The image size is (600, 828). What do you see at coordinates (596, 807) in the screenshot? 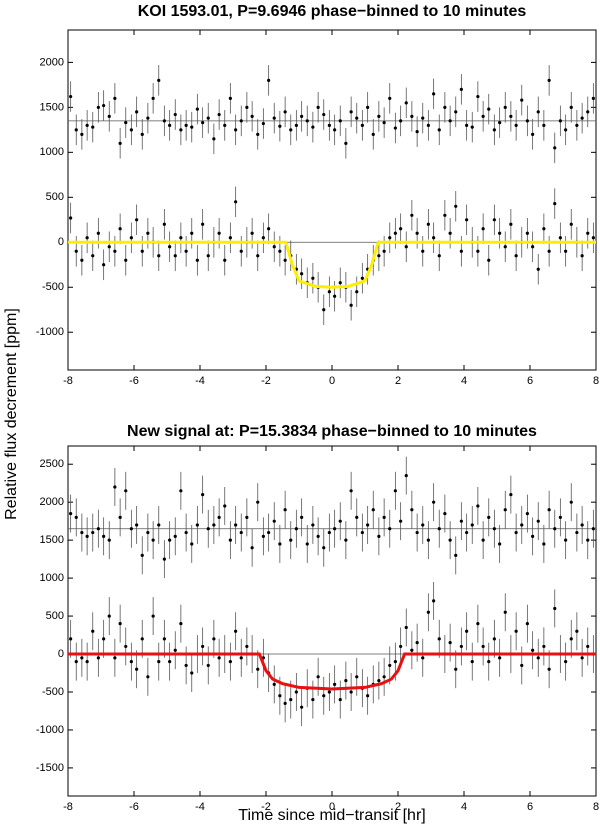
I see `x-tick-label: 8` at bounding box center [596, 807].